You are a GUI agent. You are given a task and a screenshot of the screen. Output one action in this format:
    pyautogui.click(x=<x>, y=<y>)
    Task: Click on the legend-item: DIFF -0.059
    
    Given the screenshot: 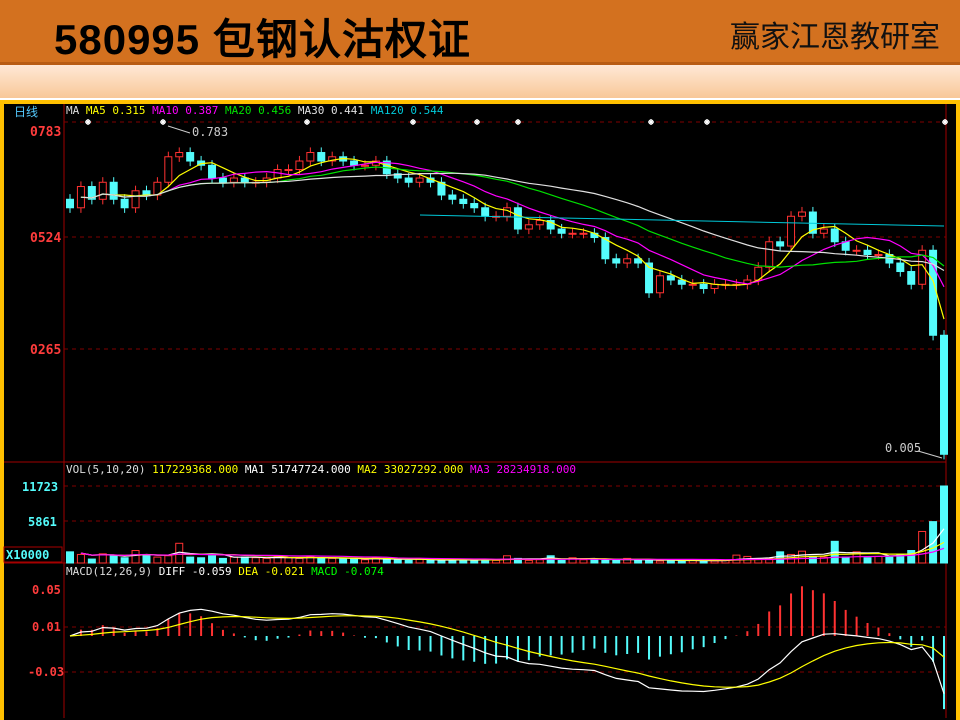 What is the action you would take?
    pyautogui.click(x=198, y=571)
    